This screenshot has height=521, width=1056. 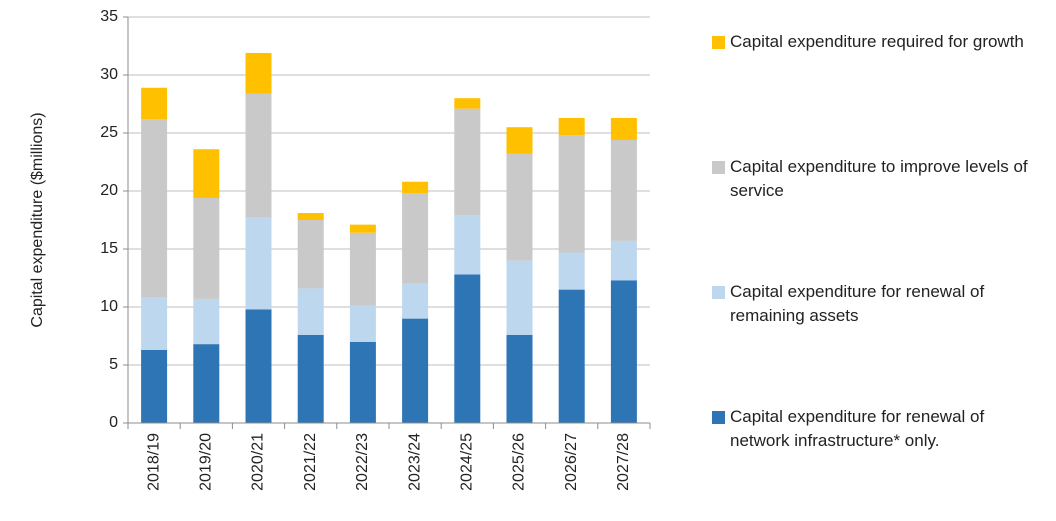 I want to click on x-tick-label: 2020/21, so click(x=258, y=462).